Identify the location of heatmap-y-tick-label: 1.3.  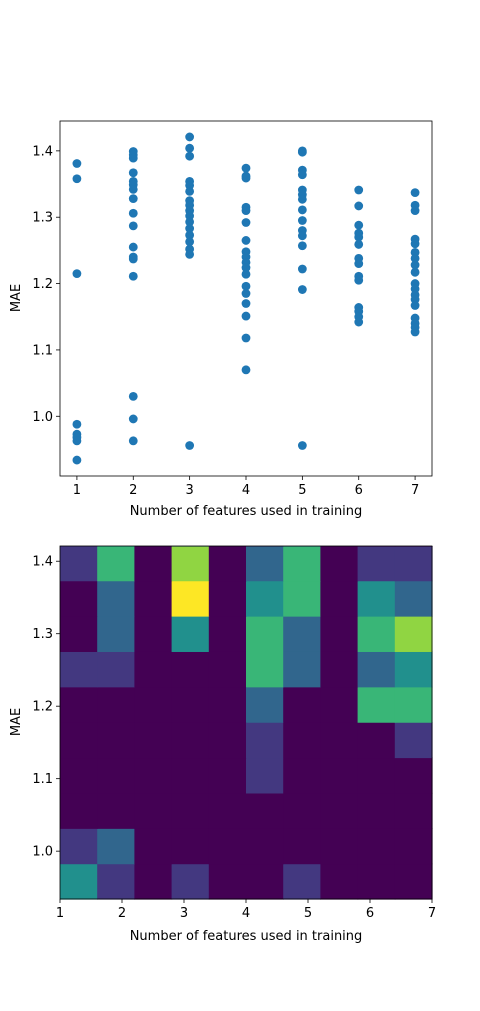
(42, 634).